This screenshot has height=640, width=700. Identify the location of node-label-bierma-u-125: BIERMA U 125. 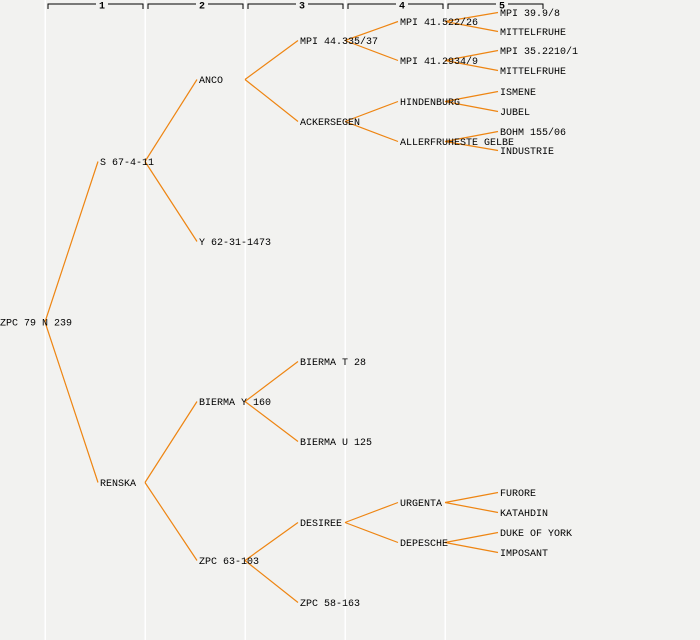
(336, 443).